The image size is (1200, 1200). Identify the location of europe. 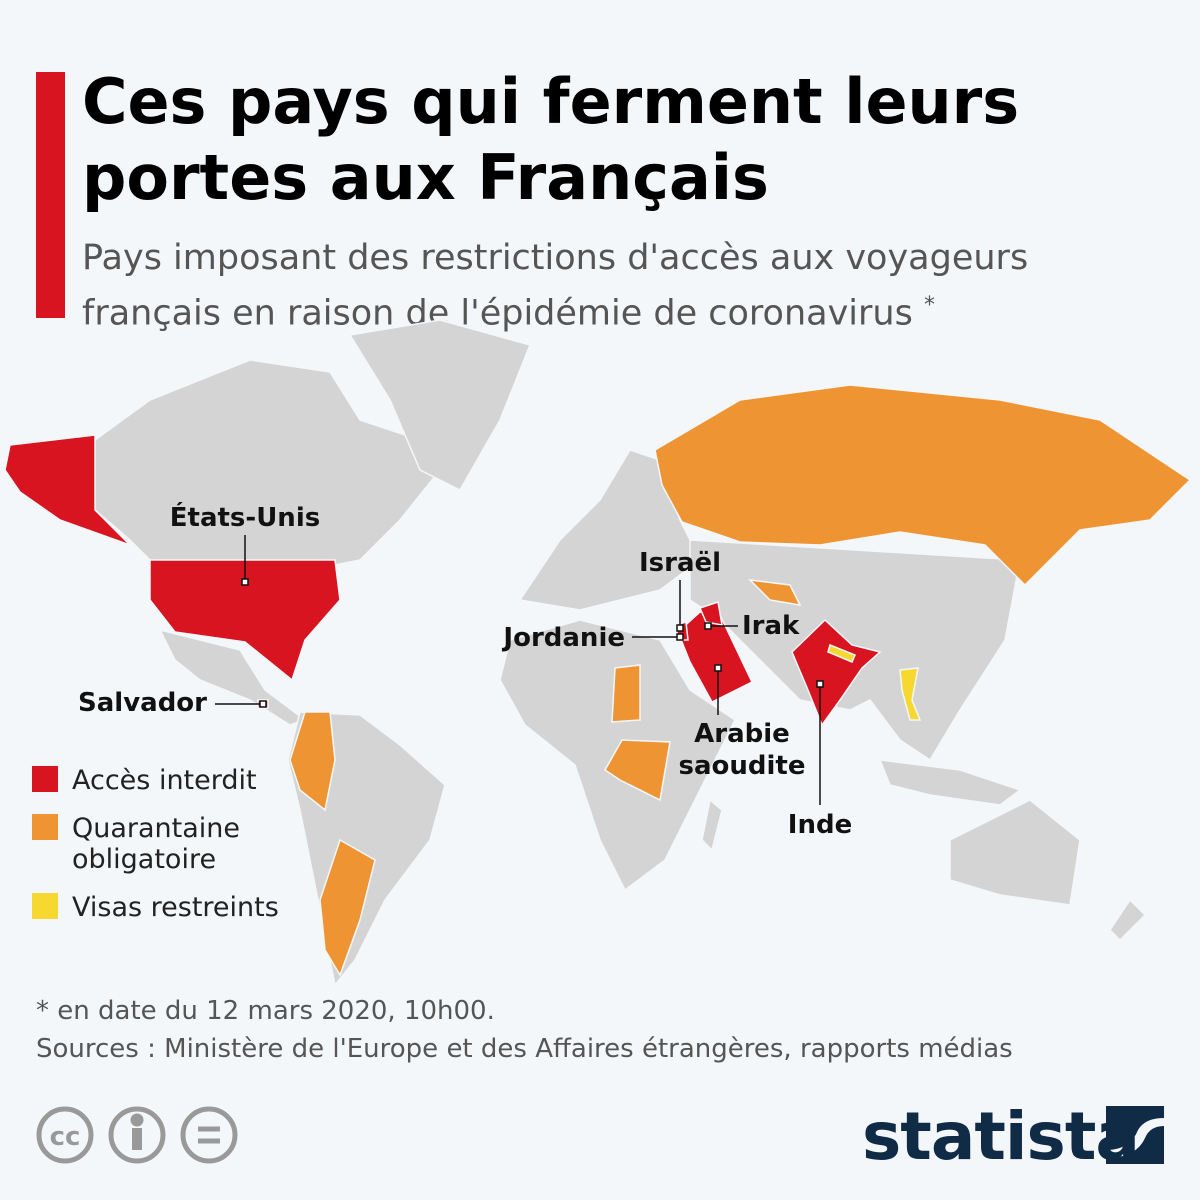
(609, 530).